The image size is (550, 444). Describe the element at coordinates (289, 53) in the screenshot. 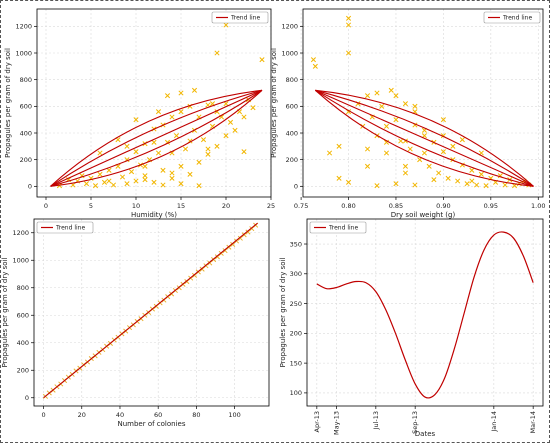

I see `y-tick-label: 1000` at that location.